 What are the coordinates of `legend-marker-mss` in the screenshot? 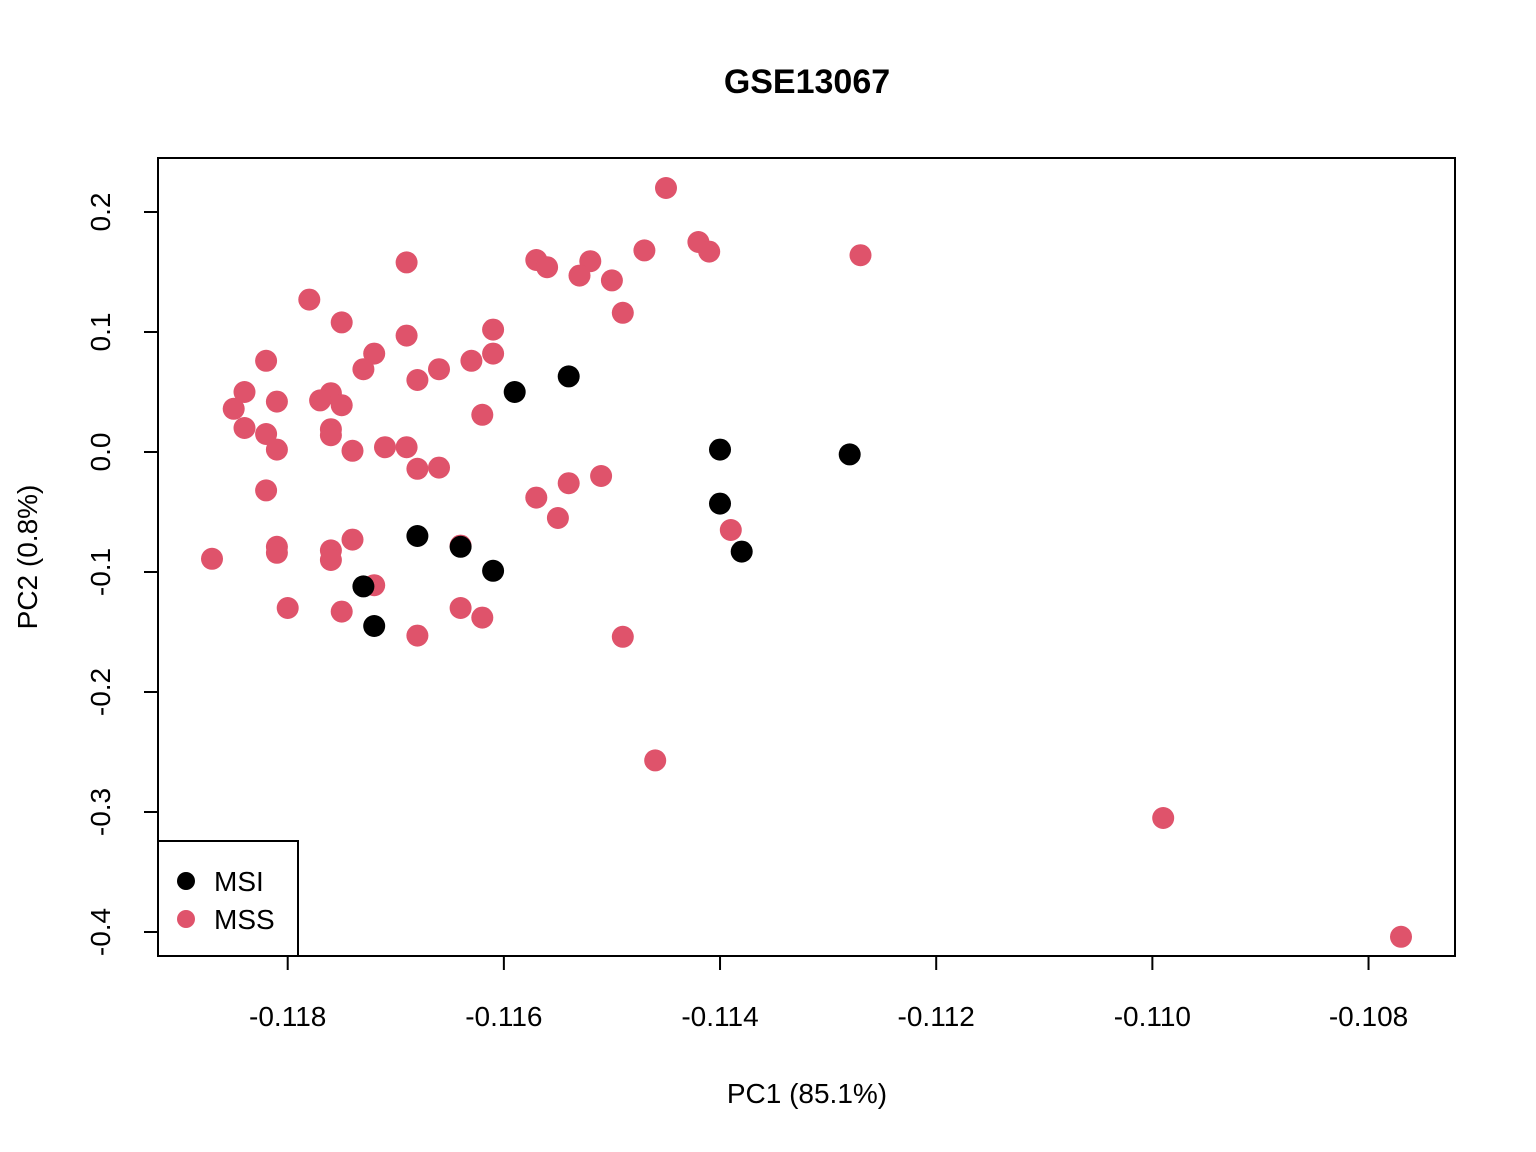 It's located at (186, 919).